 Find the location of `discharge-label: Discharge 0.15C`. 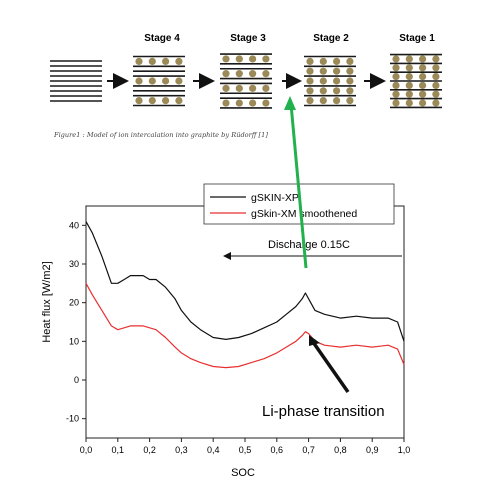

discharge-label: Discharge 0.15C is located at coordinates (309, 245).